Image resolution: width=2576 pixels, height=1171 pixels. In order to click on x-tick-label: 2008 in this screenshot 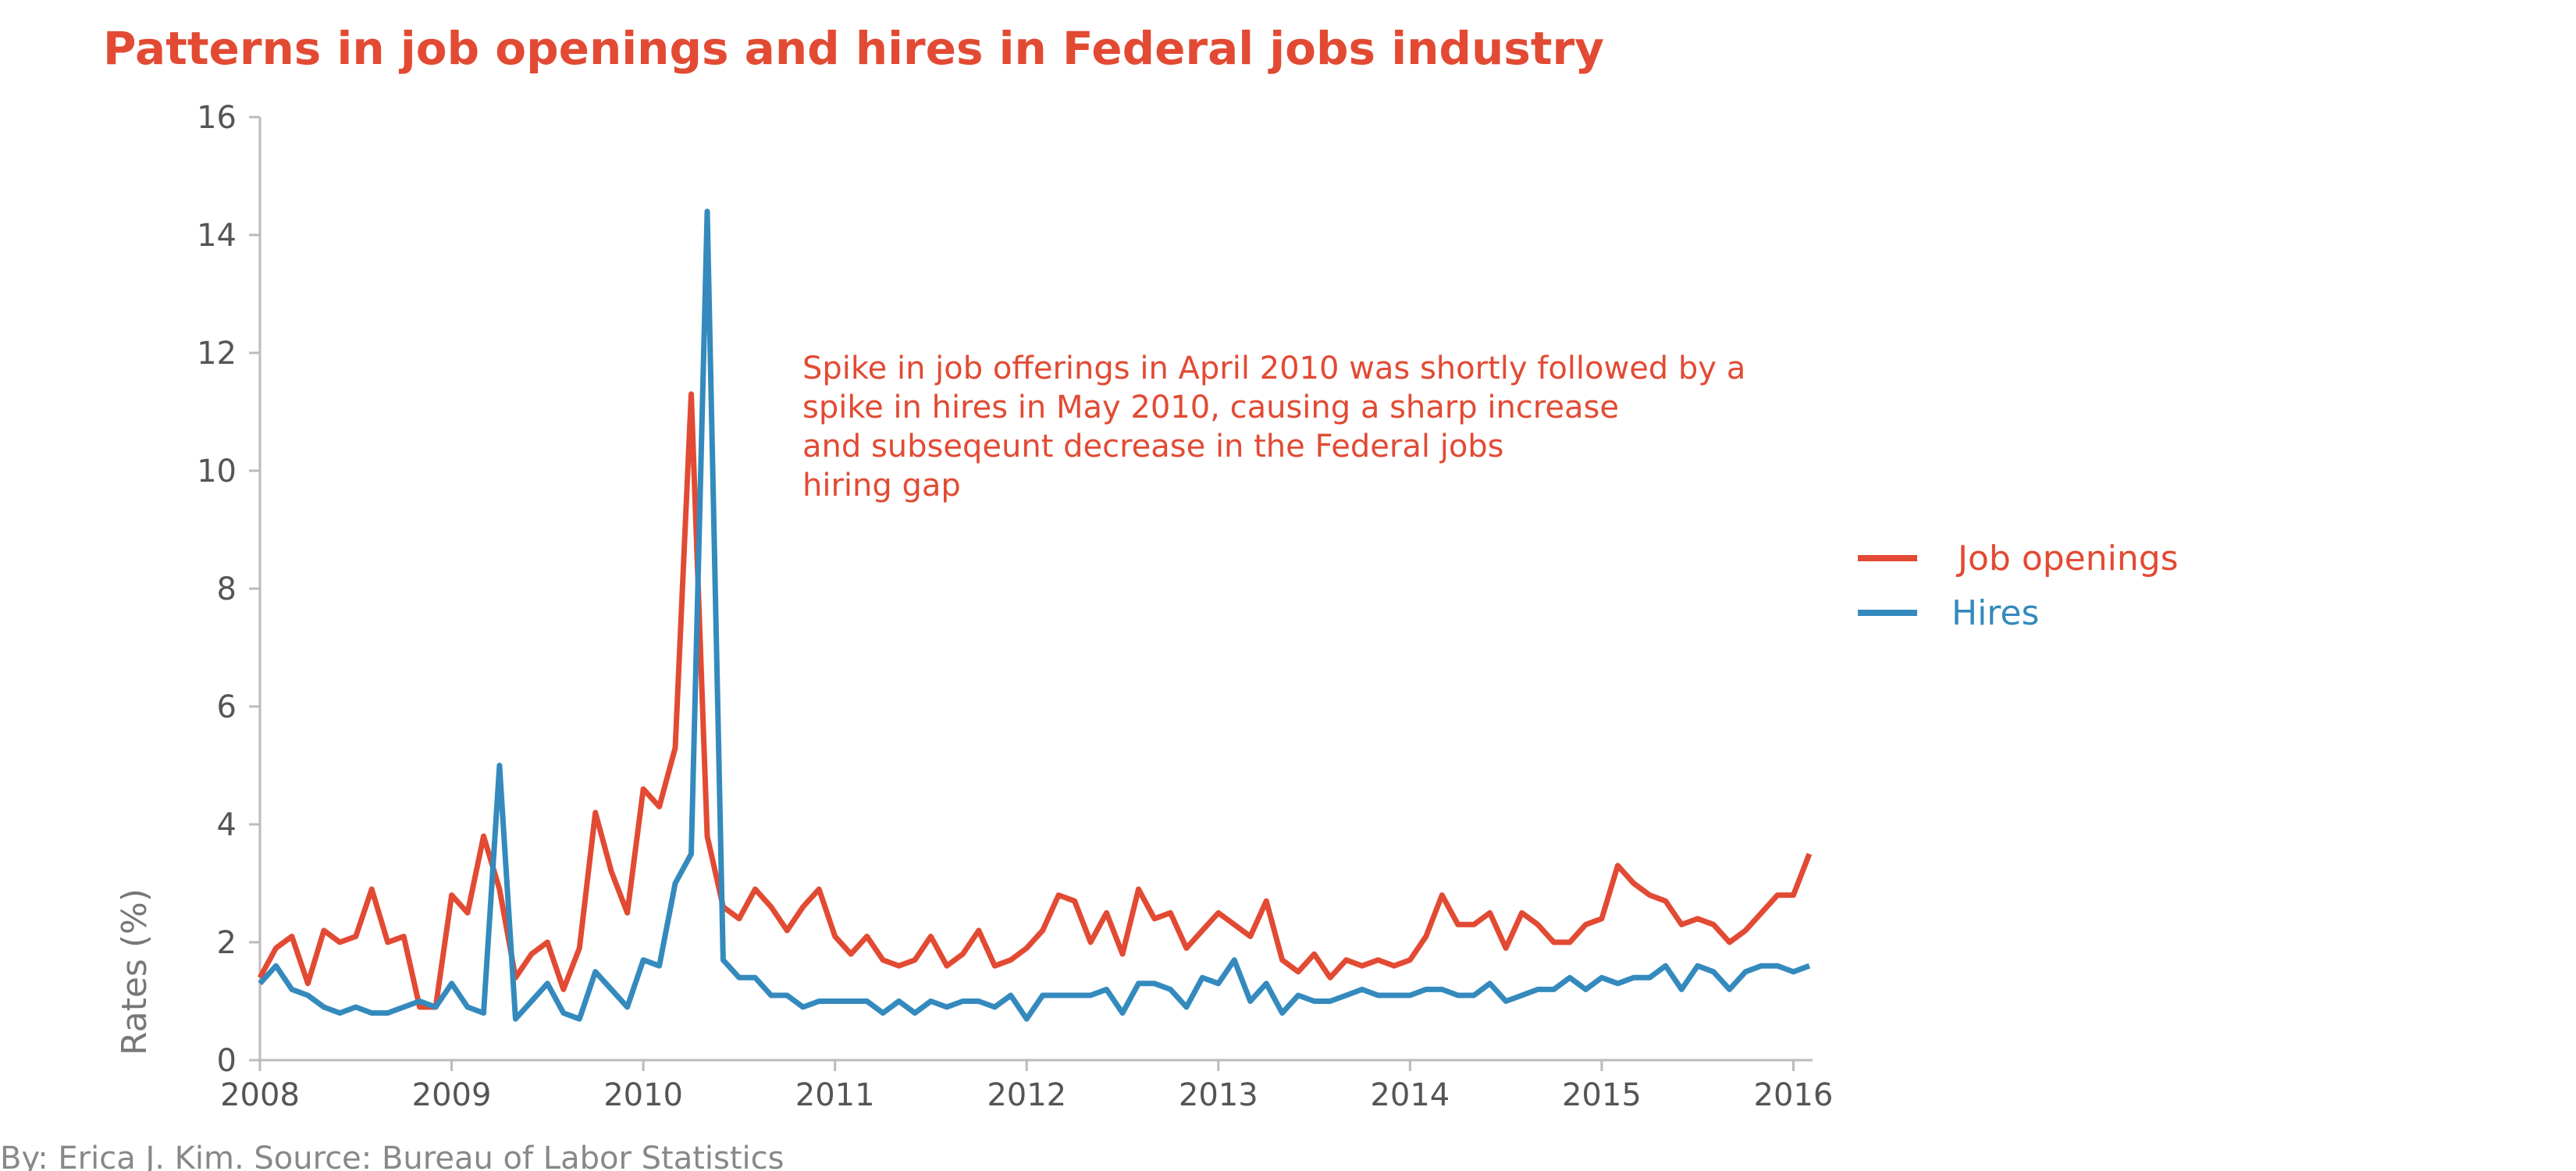, I will do `click(260, 1095)`.